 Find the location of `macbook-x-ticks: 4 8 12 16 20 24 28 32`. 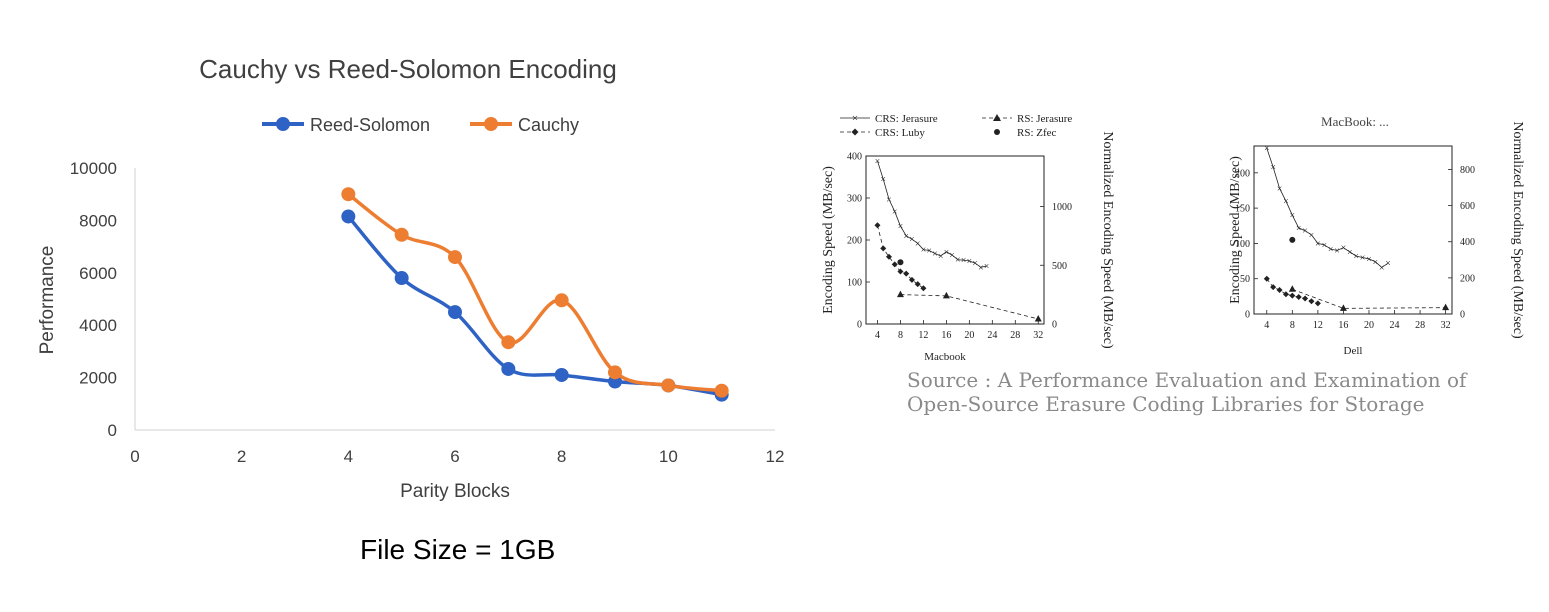

macbook-x-ticks: 4 8 12 16 20 24 28 32 is located at coordinates (959, 330).